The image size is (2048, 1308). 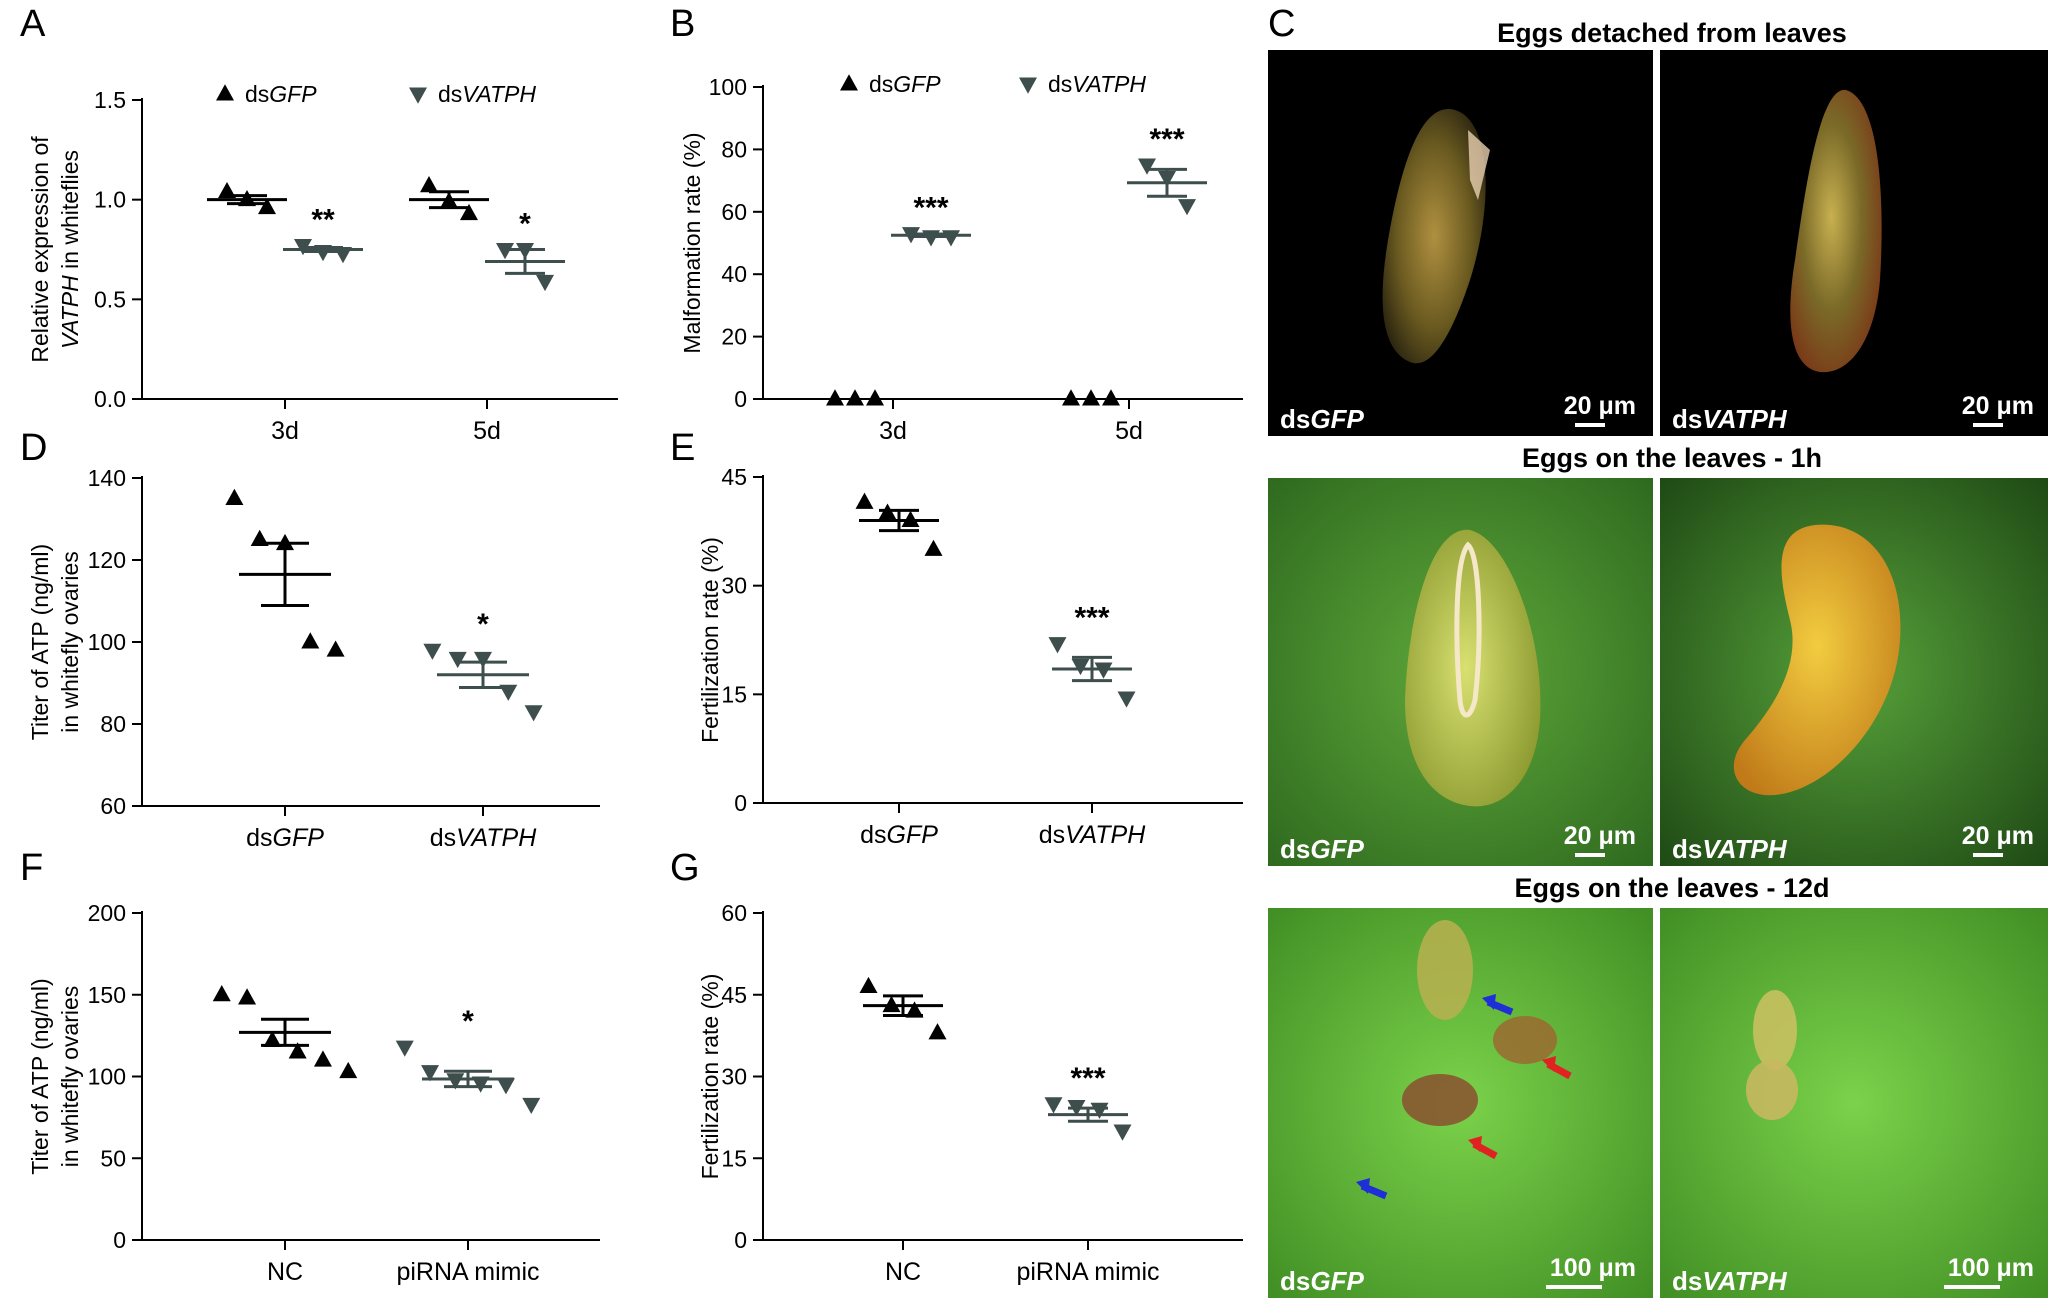 I want to click on y-axis-label: Titer of ATP (ng/ml), so click(x=40, y=1076).